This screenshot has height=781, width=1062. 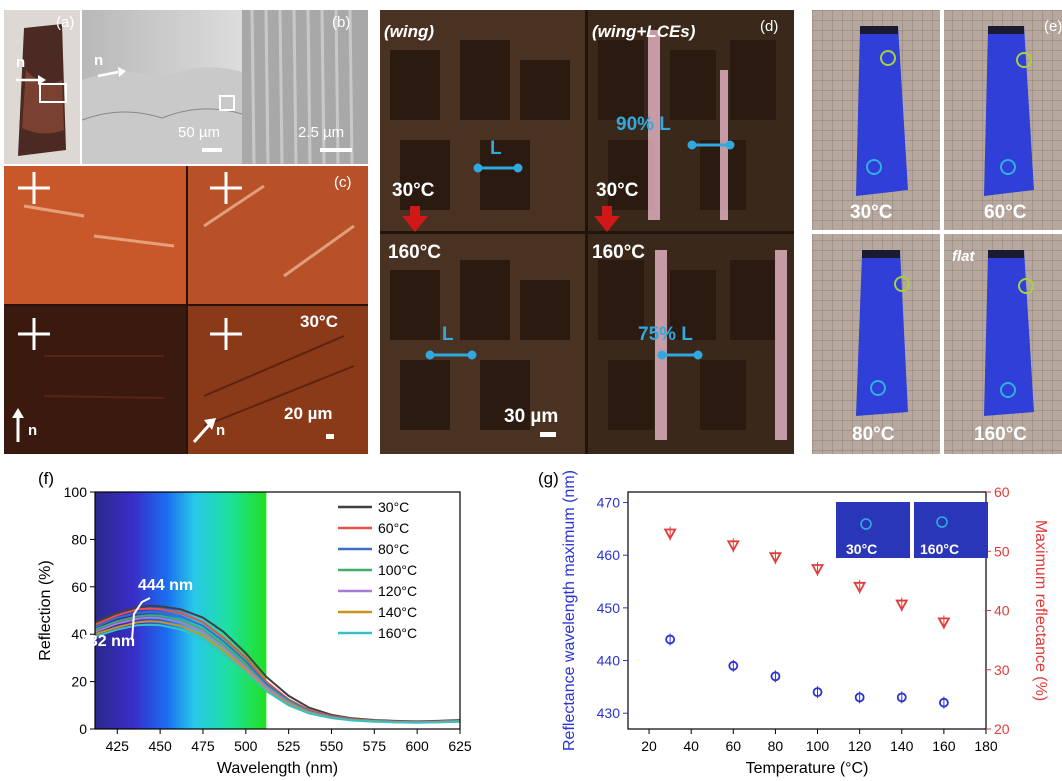 I want to click on panel-e-label: (e), so click(x=1053, y=26).